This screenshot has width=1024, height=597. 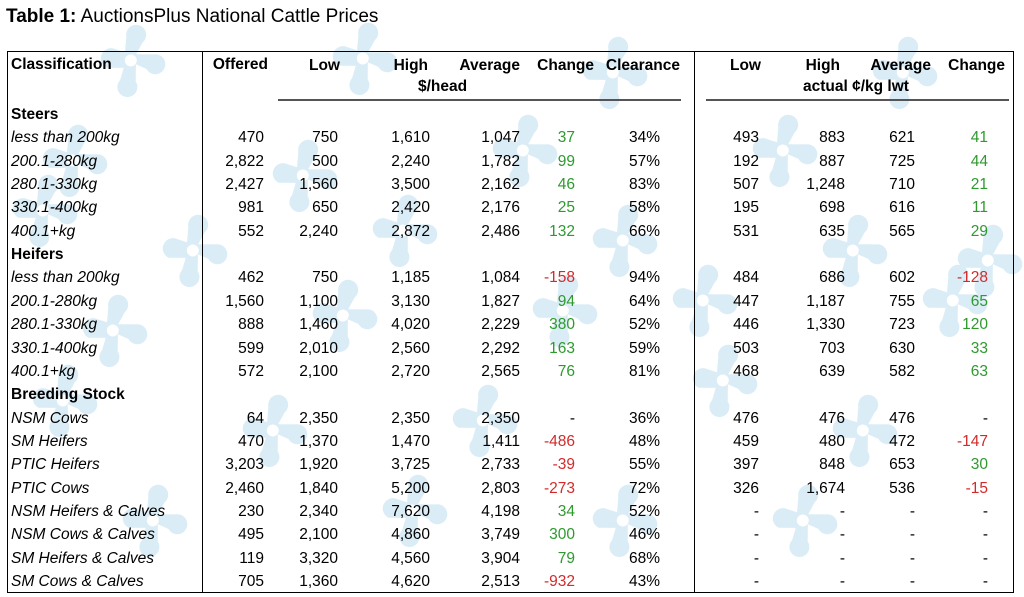 I want to click on cell-change-kg: 11, so click(x=979, y=208).